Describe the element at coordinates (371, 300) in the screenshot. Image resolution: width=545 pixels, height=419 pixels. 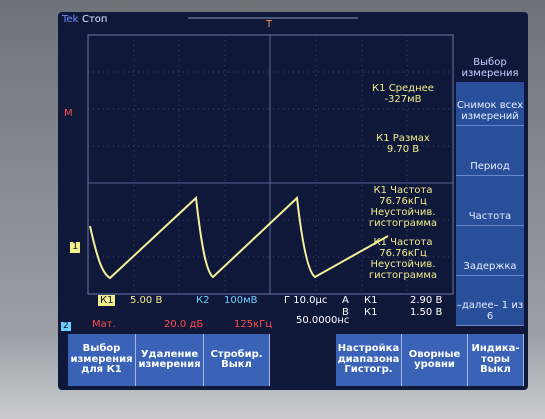
I see `trig-a-src: К1` at that location.